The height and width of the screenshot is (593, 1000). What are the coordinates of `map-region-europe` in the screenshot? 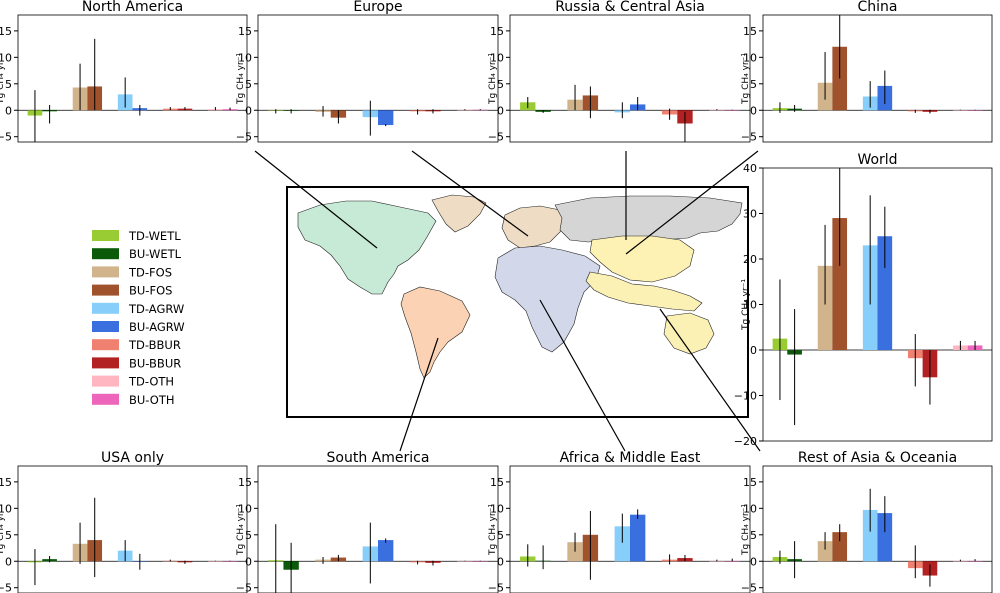 It's located at (534, 227).